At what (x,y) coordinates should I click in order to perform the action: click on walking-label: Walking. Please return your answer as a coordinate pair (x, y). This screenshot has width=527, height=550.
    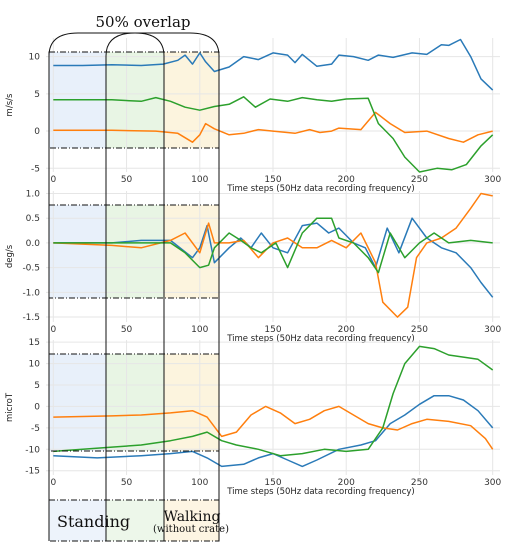
    Looking at the image, I should click on (192, 517).